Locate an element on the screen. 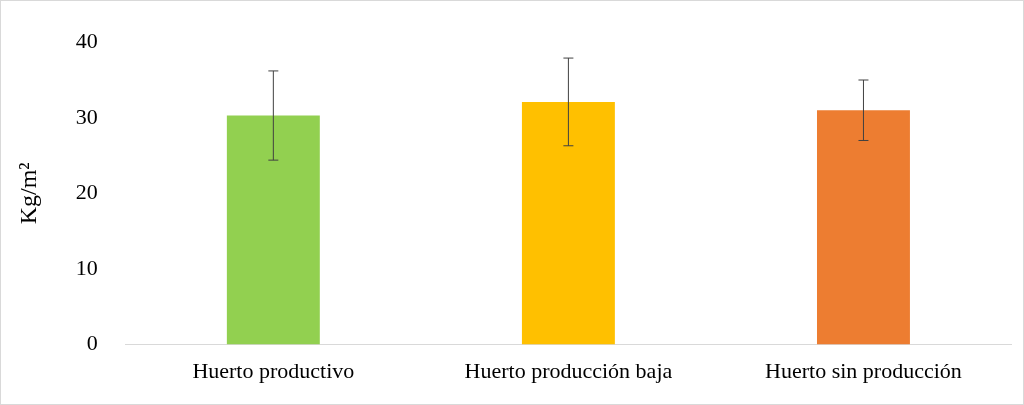  x-tick-label: Huerto producción baja is located at coordinates (568, 370).